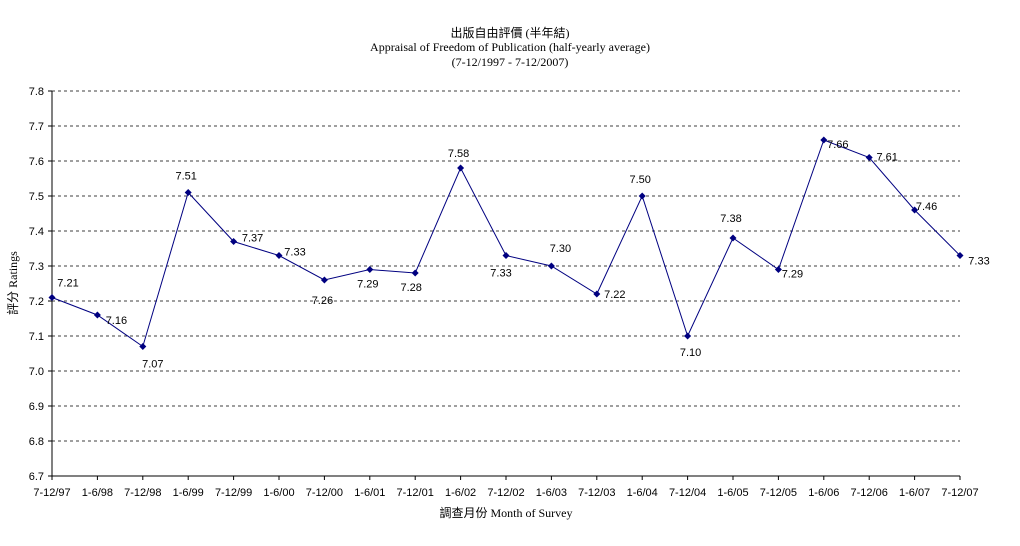 The width and height of the screenshot is (1020, 546). I want to click on data-label: 7.66, so click(837, 145).